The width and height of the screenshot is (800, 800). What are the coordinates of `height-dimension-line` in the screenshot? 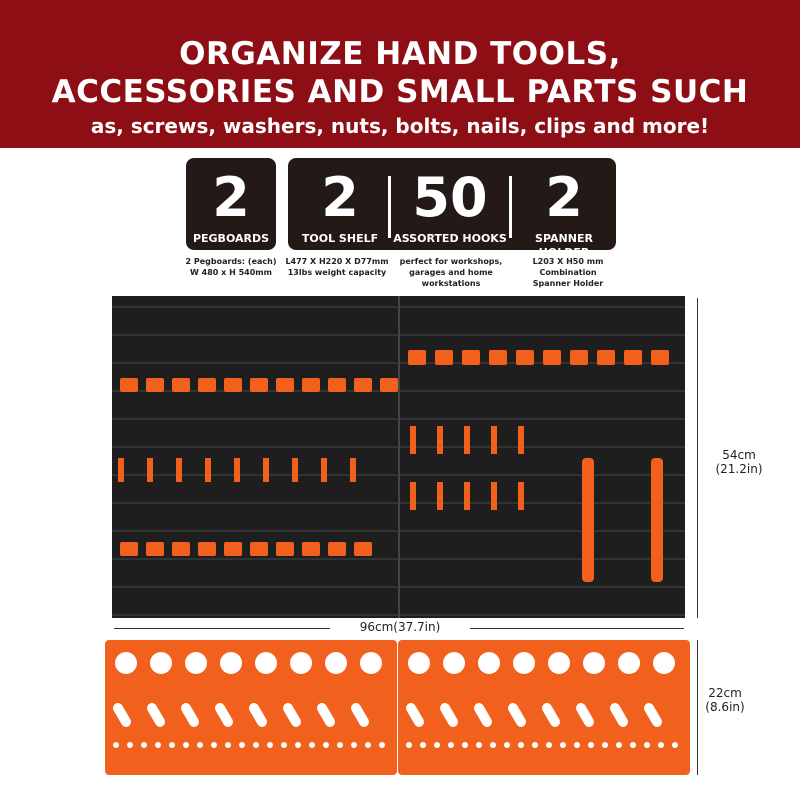 It's located at (697, 458).